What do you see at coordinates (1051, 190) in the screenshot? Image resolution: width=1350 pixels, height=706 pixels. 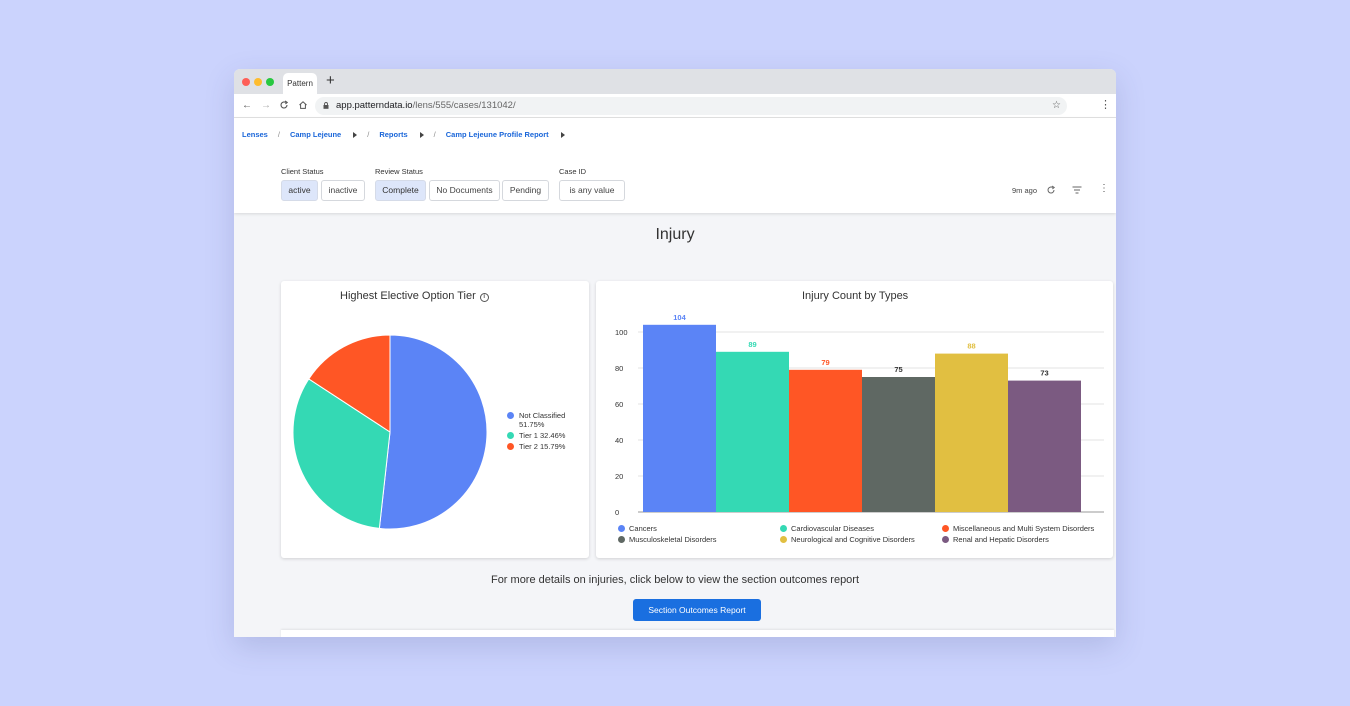 I see `refresh-icon` at bounding box center [1051, 190].